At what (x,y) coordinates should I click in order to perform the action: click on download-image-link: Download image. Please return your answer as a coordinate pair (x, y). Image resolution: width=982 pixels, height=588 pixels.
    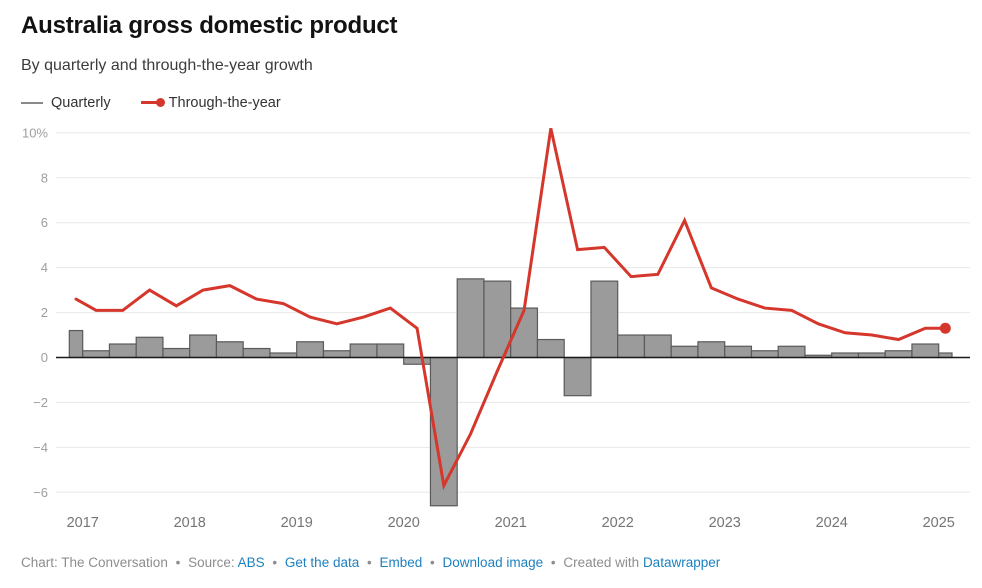
    Looking at the image, I should click on (493, 562).